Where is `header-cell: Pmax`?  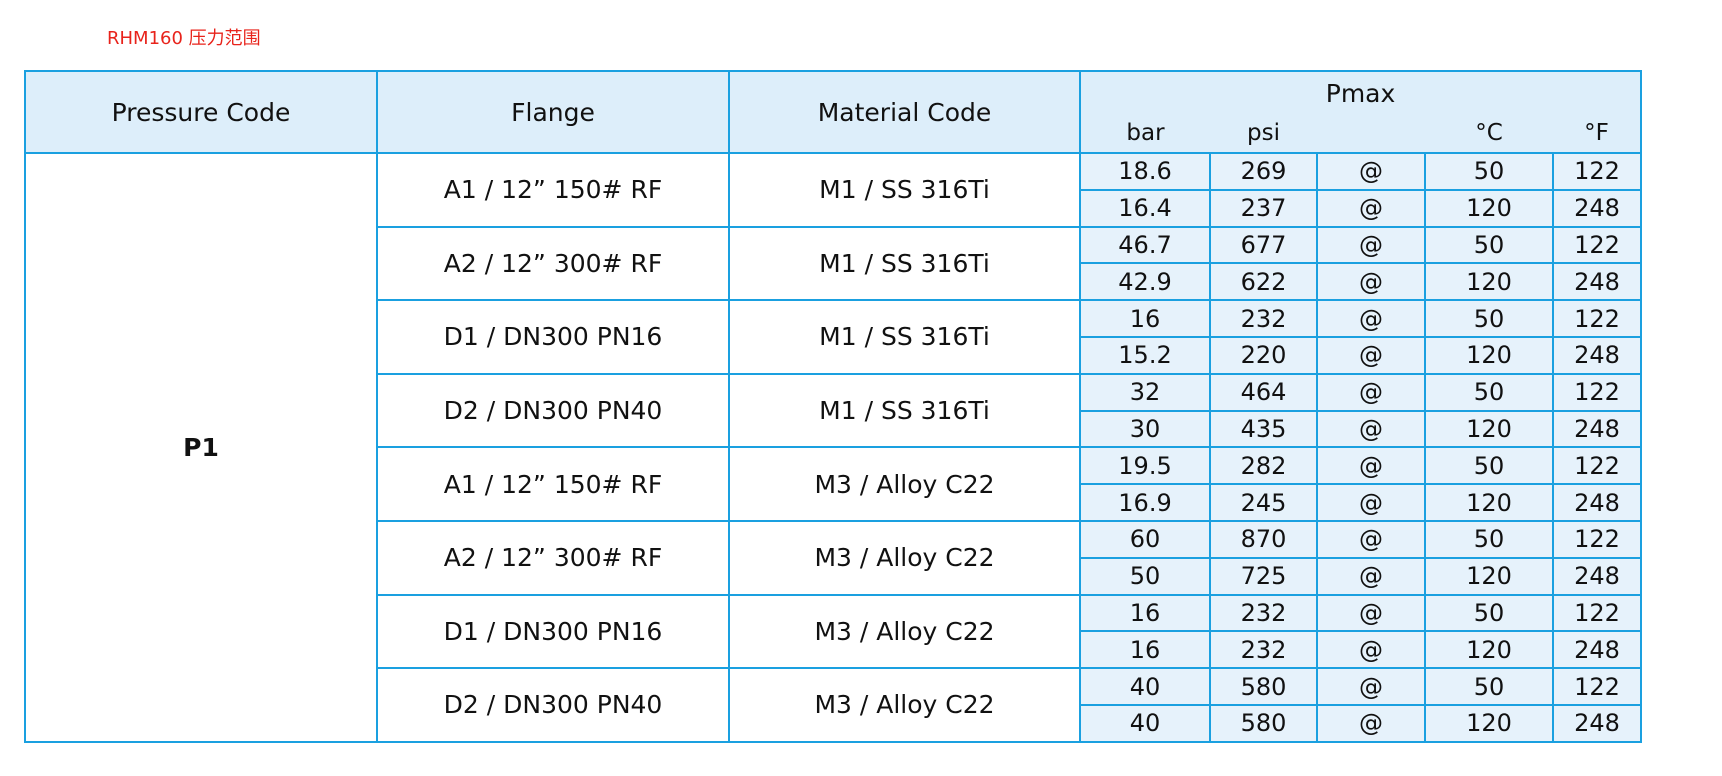
header-cell: Pmax is located at coordinates (1360, 92).